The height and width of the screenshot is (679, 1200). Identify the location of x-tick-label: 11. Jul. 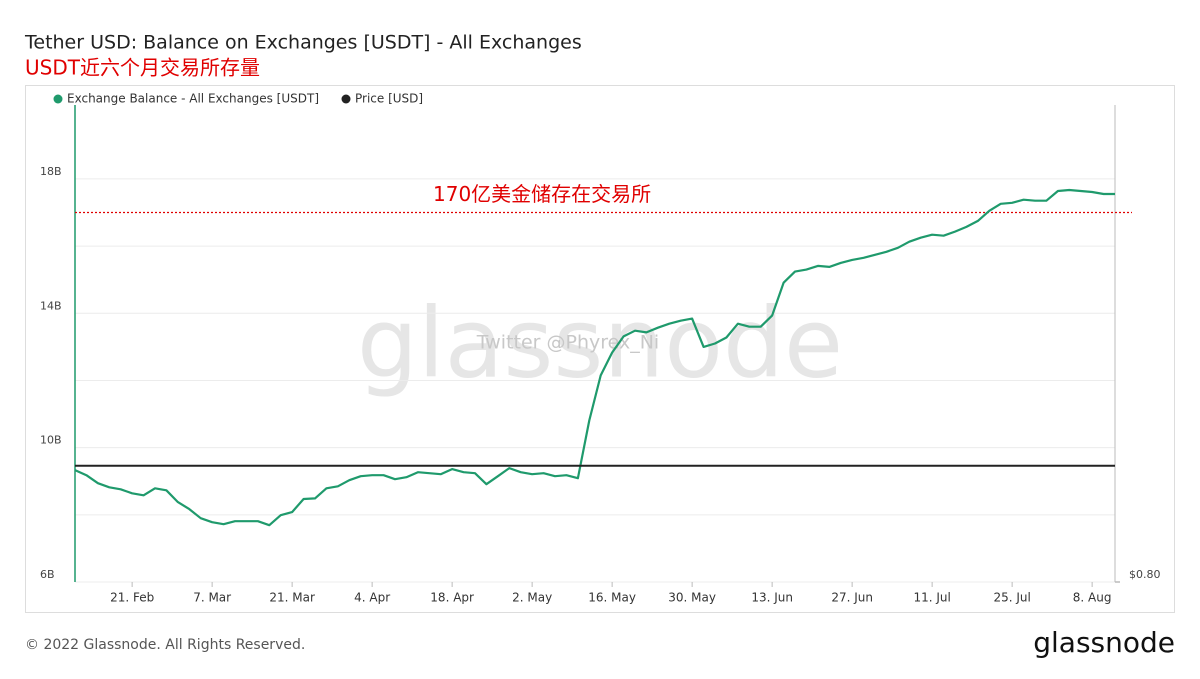
(931, 598).